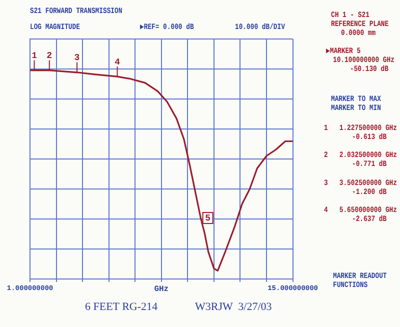 This screenshot has height=327, width=400. I want to click on text: MARKER TO MAX, so click(356, 99).